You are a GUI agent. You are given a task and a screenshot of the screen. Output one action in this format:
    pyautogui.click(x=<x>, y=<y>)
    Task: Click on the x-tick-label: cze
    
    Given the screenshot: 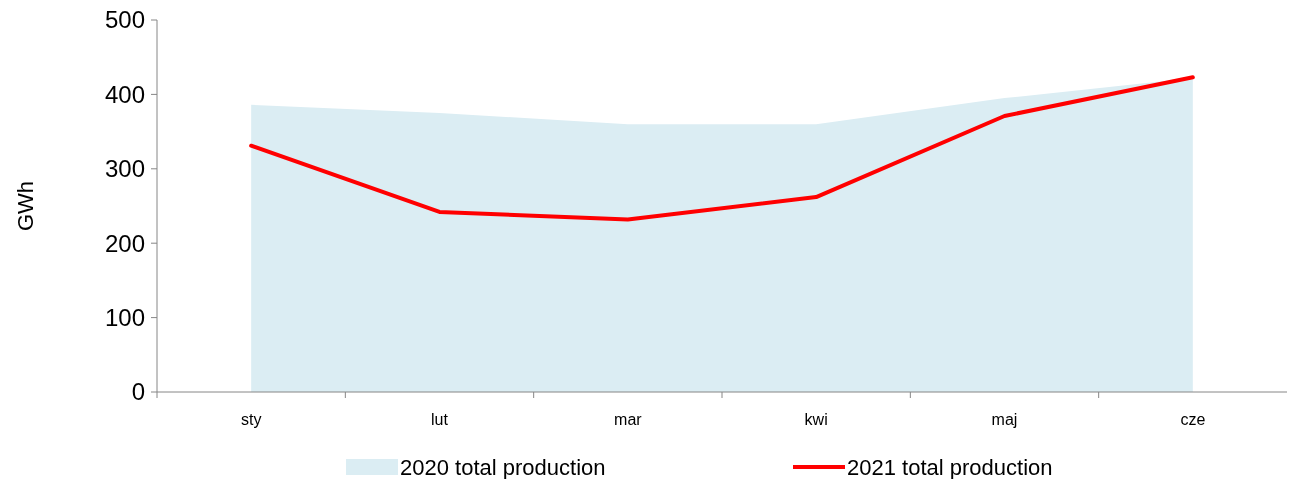 What is the action you would take?
    pyautogui.click(x=1193, y=419)
    